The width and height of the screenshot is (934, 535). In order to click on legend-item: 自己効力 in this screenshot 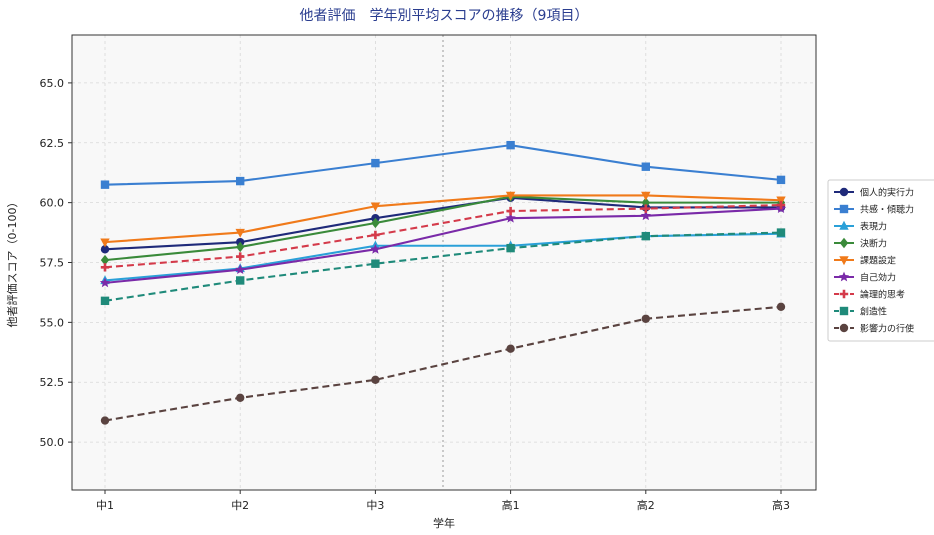, I will do `click(865, 278)`.